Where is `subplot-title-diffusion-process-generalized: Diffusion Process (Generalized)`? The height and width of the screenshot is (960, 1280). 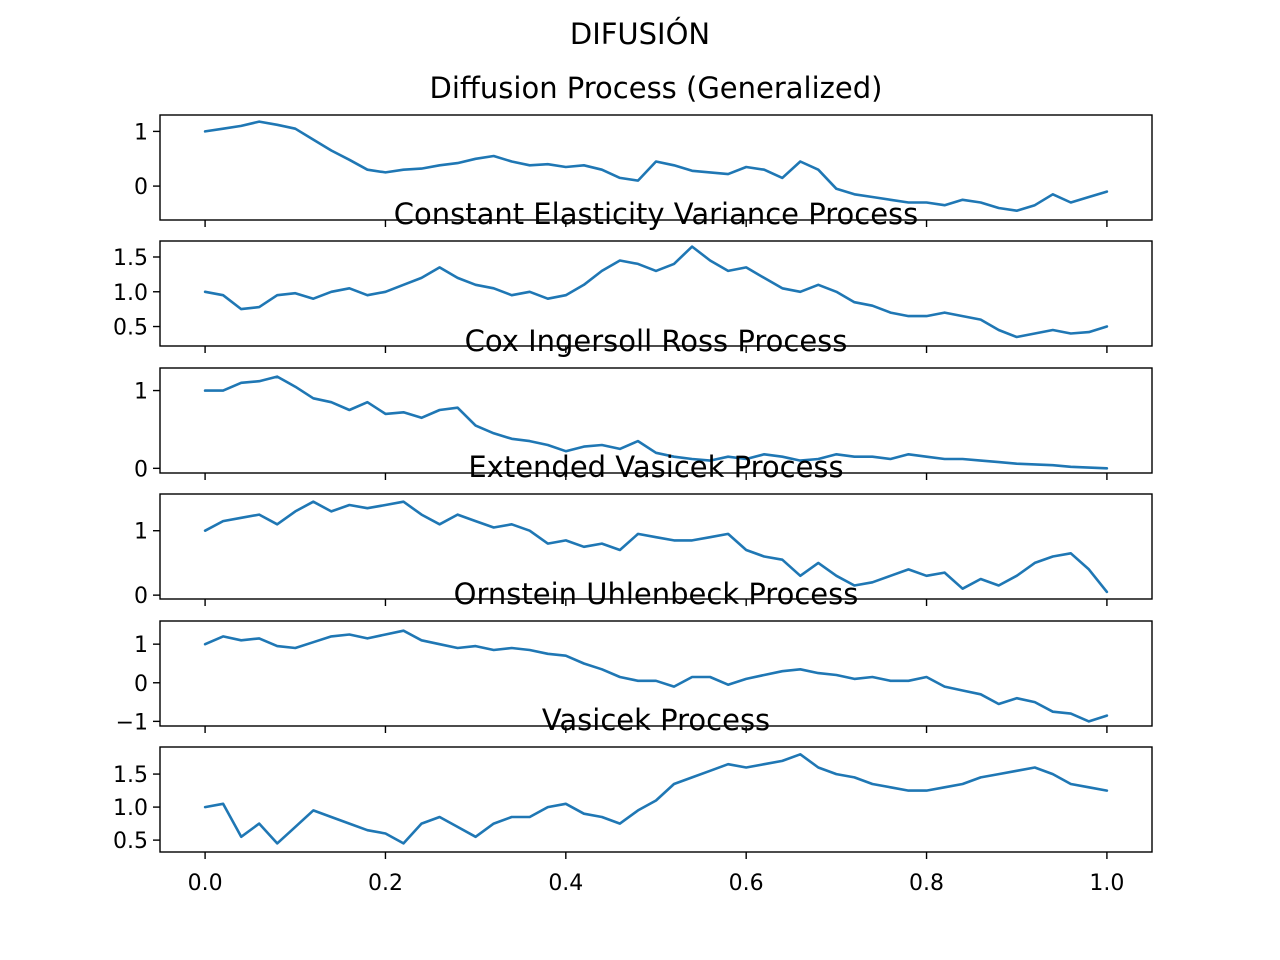 subplot-title-diffusion-process-generalized: Diffusion Process (Generalized) is located at coordinates (656, 88).